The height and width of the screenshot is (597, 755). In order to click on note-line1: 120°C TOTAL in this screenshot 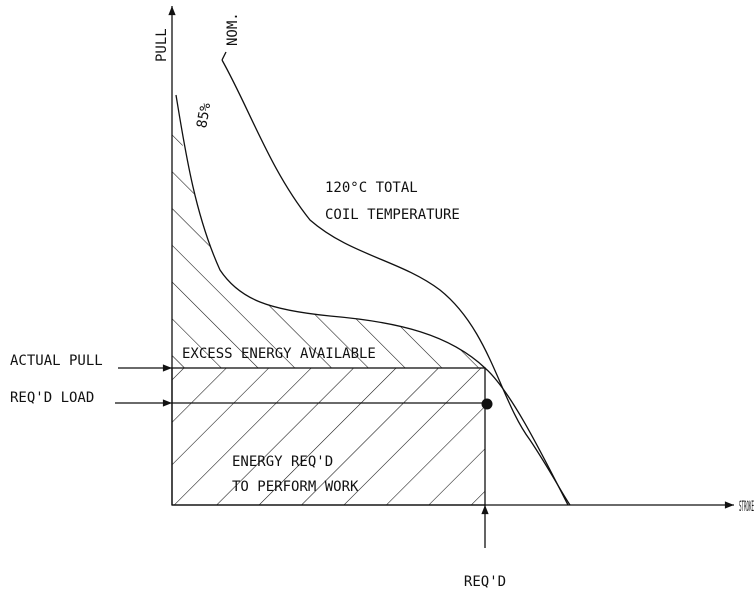, I will do `click(371, 188)`.